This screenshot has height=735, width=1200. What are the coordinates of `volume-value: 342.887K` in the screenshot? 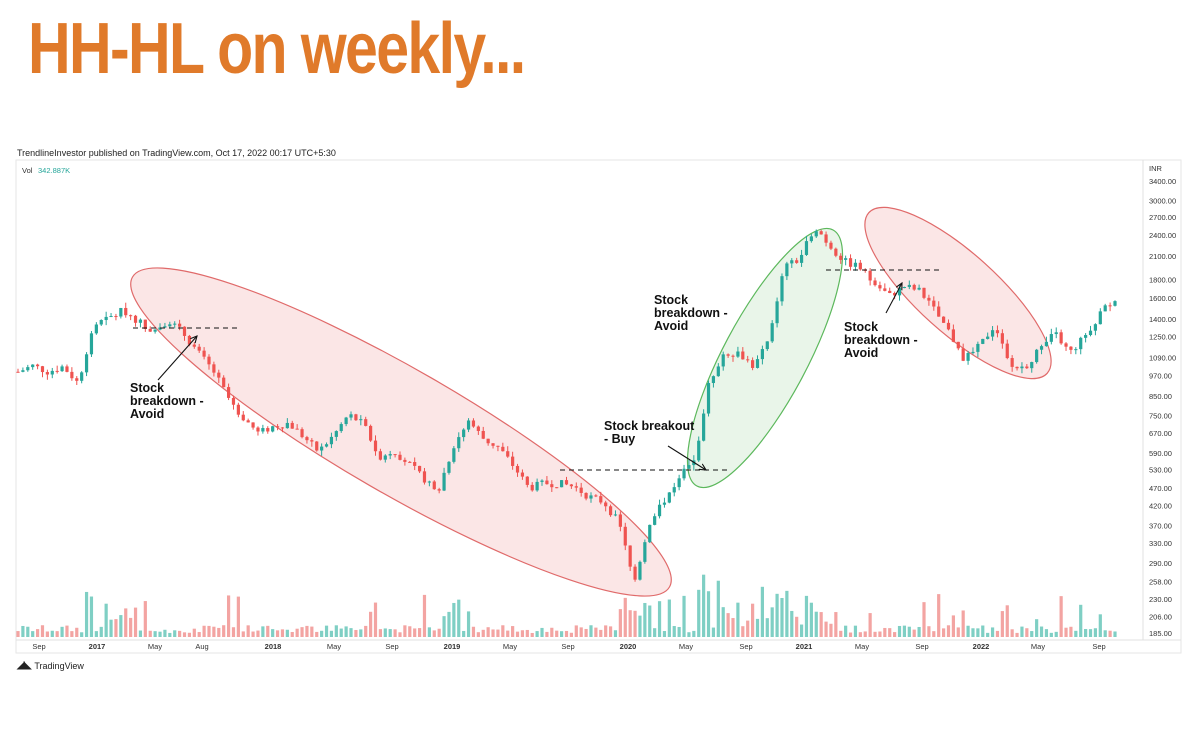 It's located at (54, 170).